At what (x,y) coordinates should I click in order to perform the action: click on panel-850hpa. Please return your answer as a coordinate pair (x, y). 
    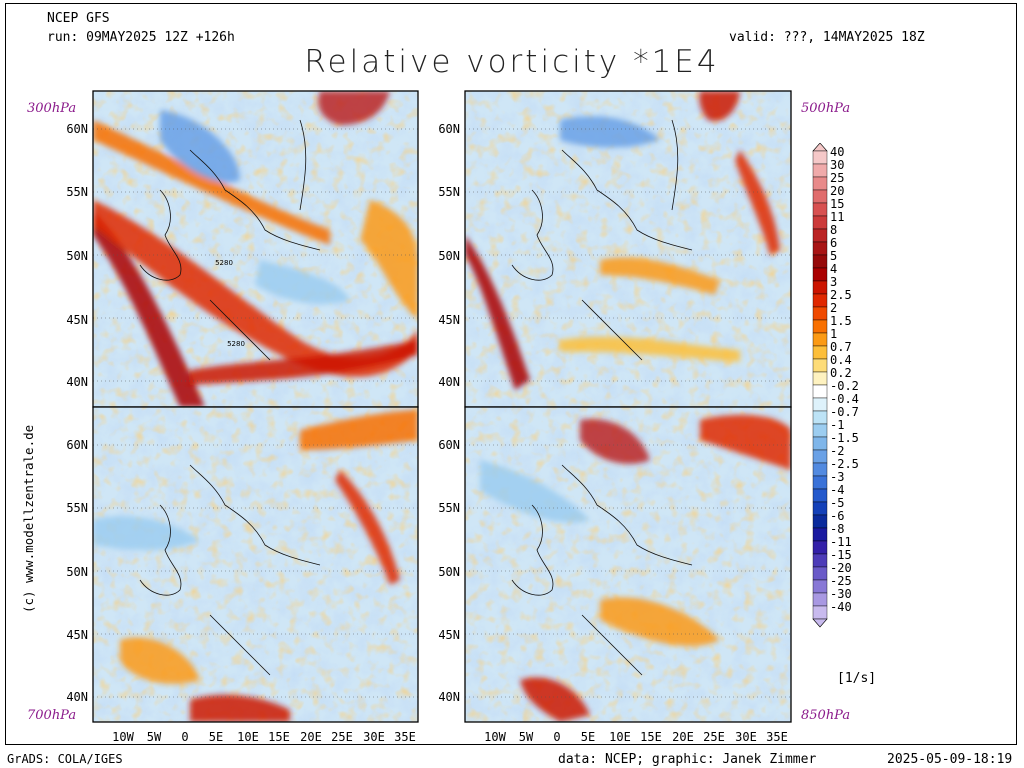
    Looking at the image, I should click on (628, 564).